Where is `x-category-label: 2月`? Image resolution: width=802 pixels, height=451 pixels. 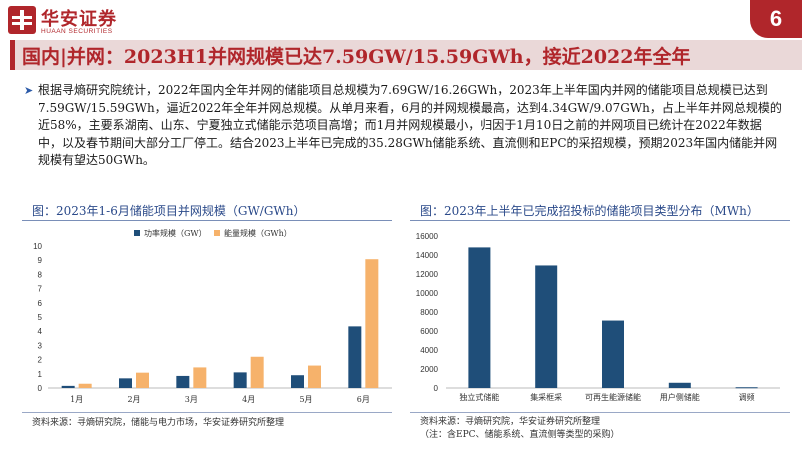
x-category-label: 2月 is located at coordinates (133, 399).